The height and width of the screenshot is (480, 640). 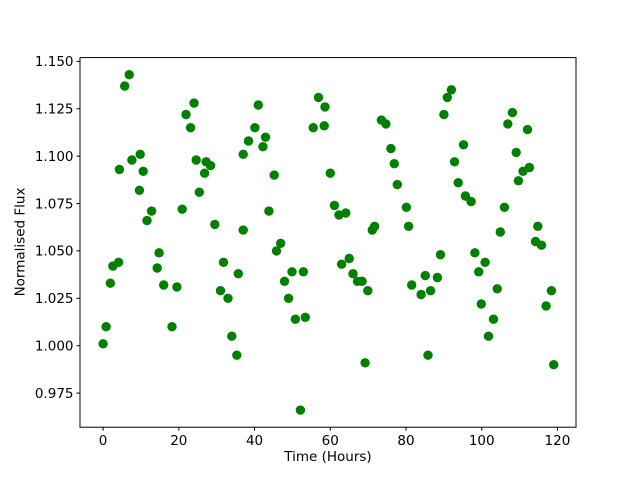 What do you see at coordinates (558, 441) in the screenshot?
I see `x-tick-label: 120` at bounding box center [558, 441].